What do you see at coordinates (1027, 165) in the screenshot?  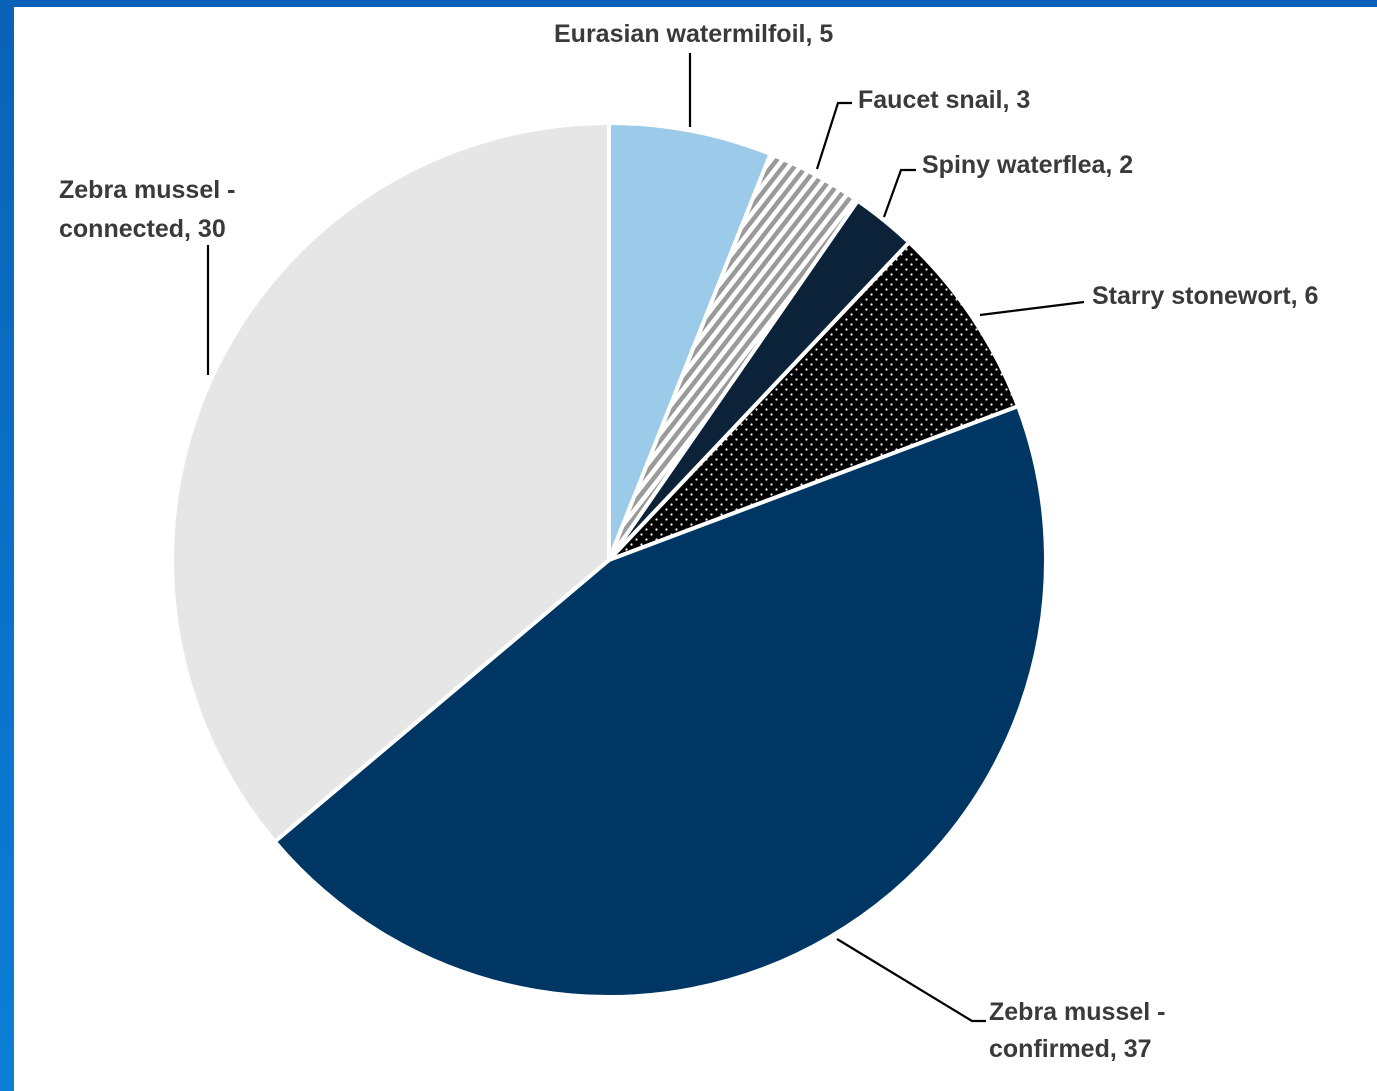 I see `data-label-spiny-waterflea: Spiny waterflea, 2` at bounding box center [1027, 165].